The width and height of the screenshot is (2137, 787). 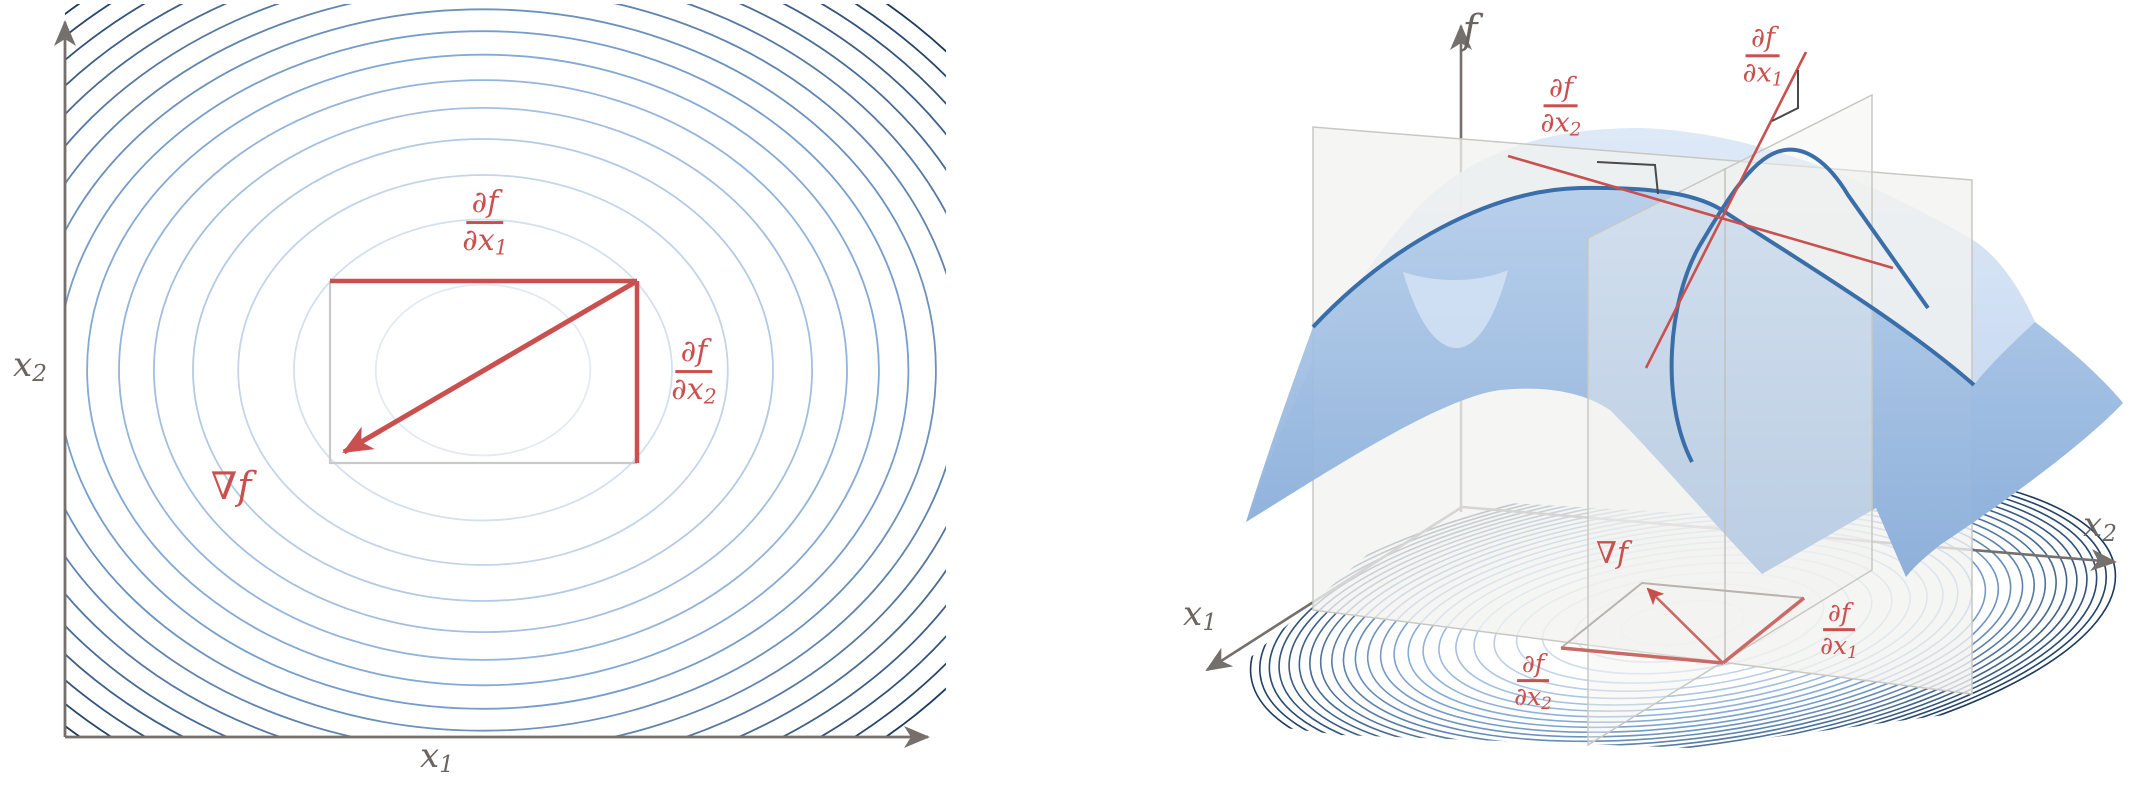 What do you see at coordinates (1455, 309) in the screenshot?
I see `surface-seam-notch` at bounding box center [1455, 309].